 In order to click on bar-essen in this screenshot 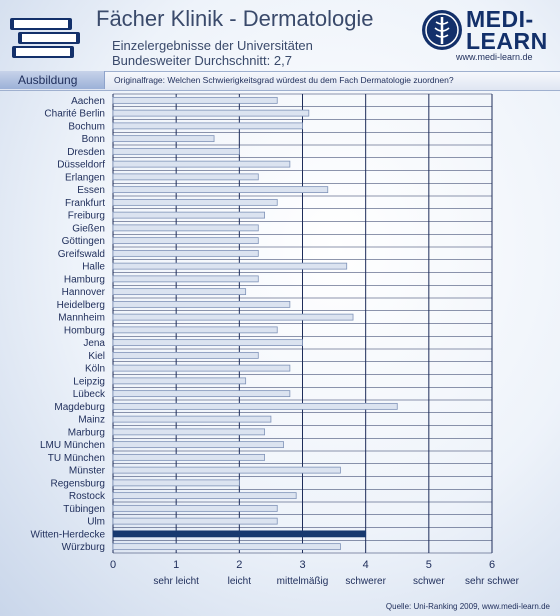, I will do `click(220, 190)`.